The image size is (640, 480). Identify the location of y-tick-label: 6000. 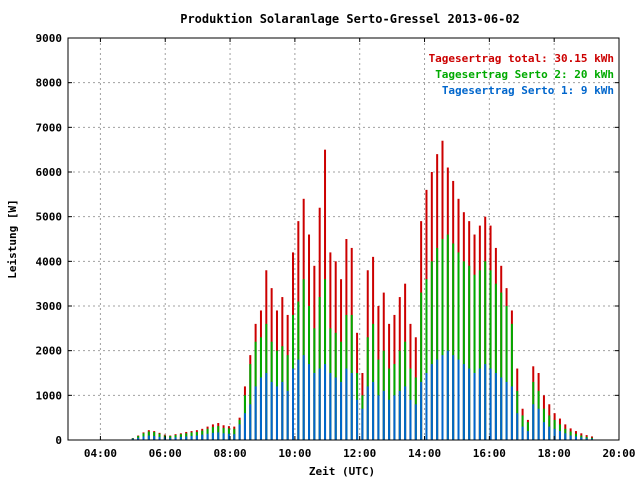
(49, 172).